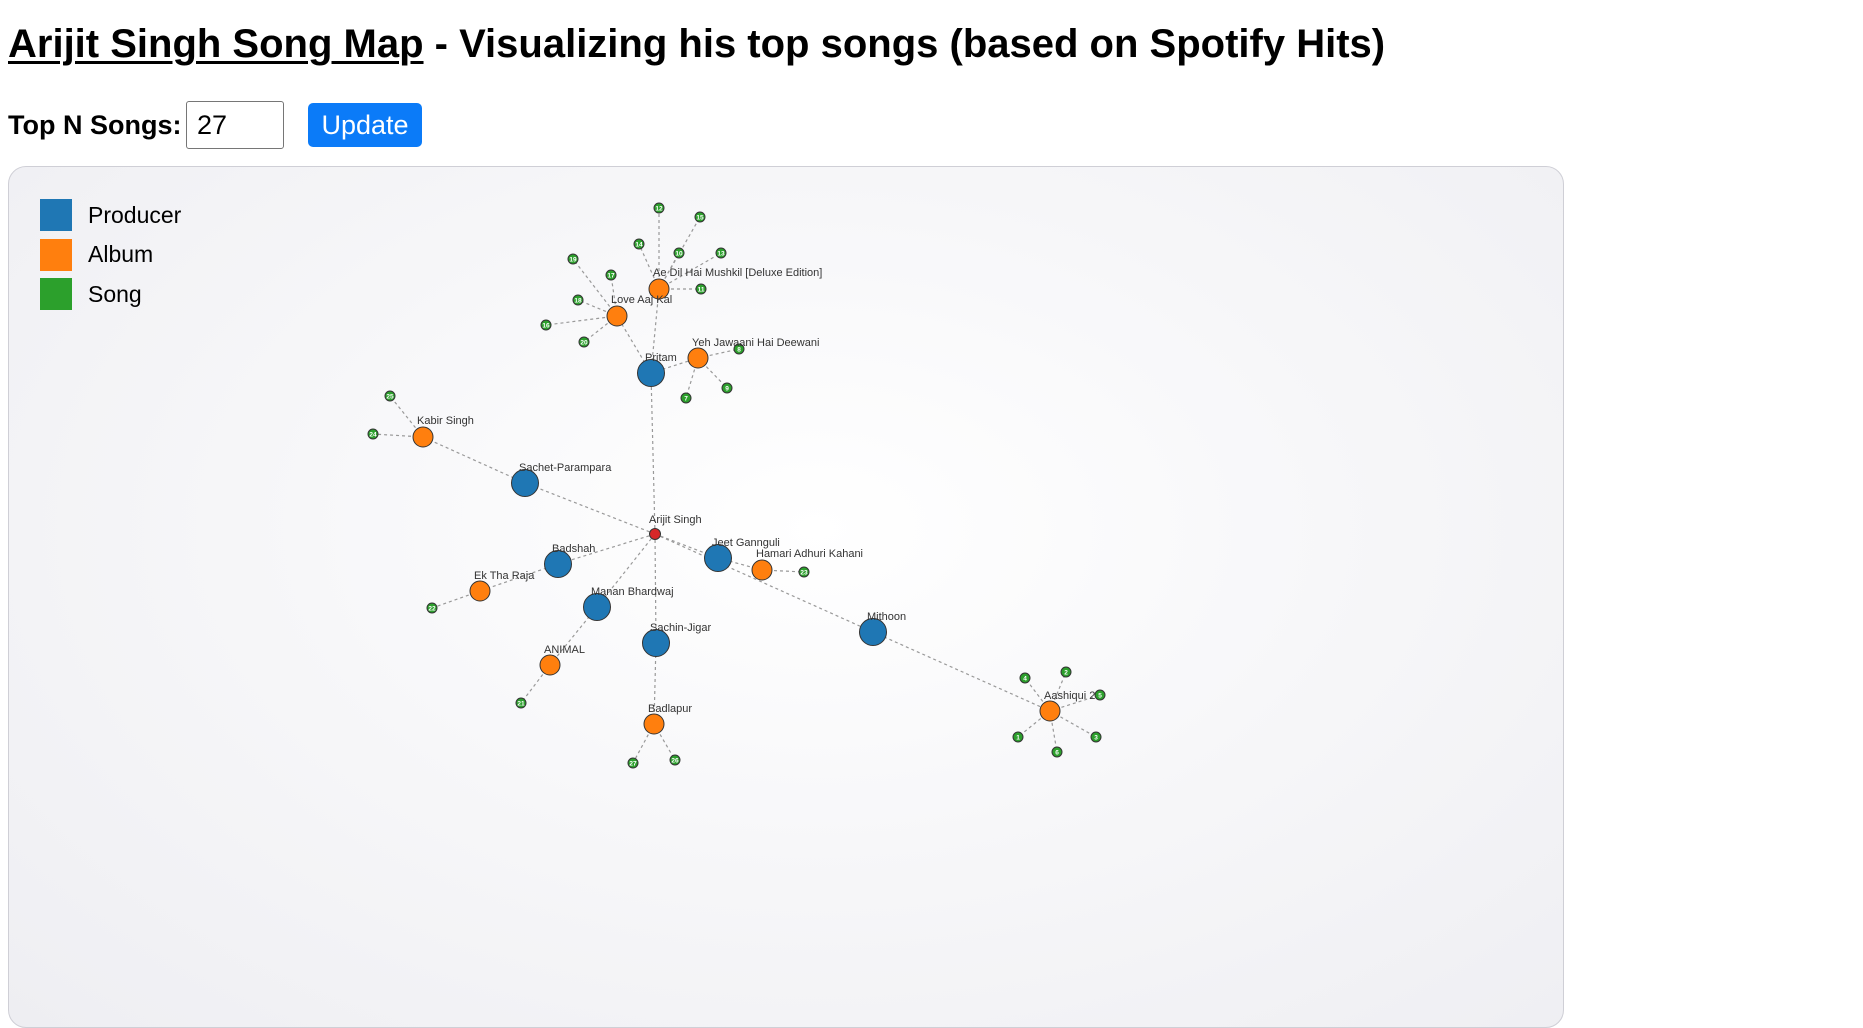 The image size is (1863, 1028). I want to click on title-link: Arijit Singh Song Map, so click(216, 44).